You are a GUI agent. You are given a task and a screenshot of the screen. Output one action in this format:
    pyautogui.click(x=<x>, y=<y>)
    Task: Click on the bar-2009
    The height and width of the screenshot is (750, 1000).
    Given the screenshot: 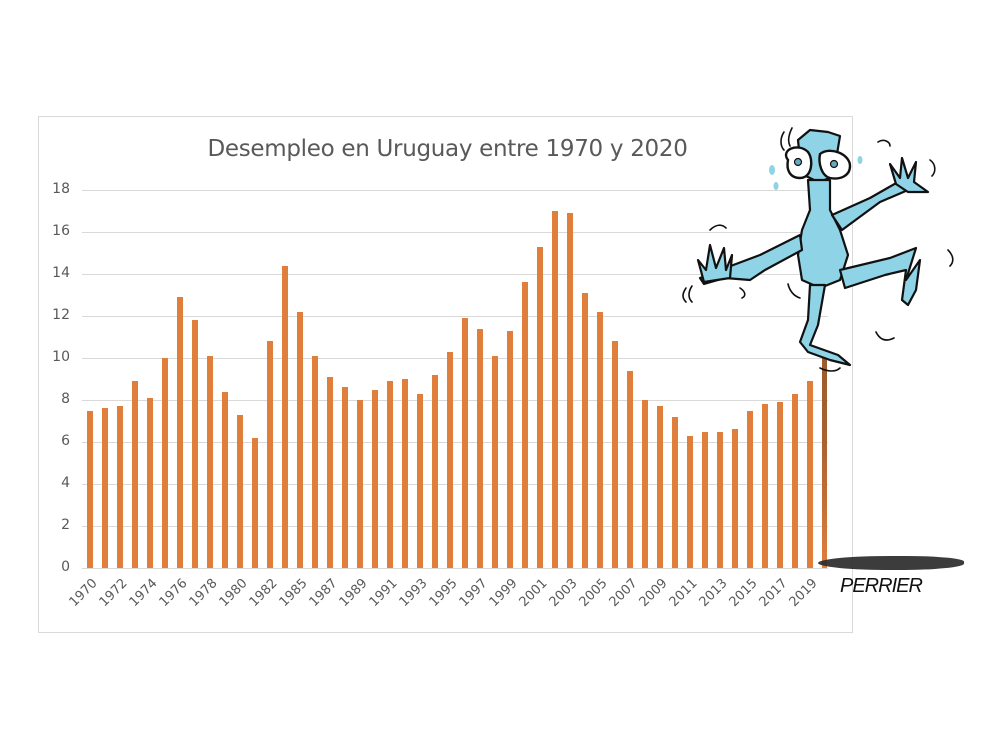 What is the action you would take?
    pyautogui.click(x=660, y=487)
    